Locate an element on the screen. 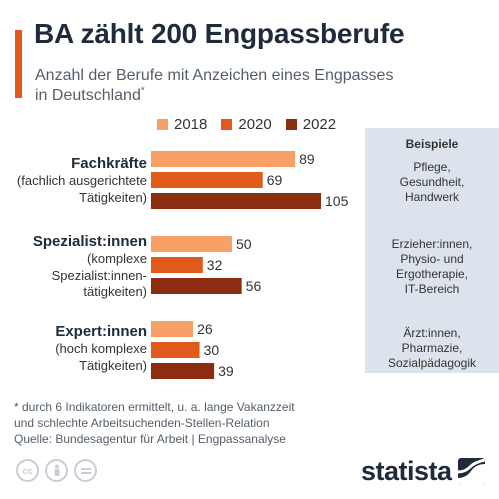 The width and height of the screenshot is (499, 499). data-label-2022-2: 39 is located at coordinates (226, 371).